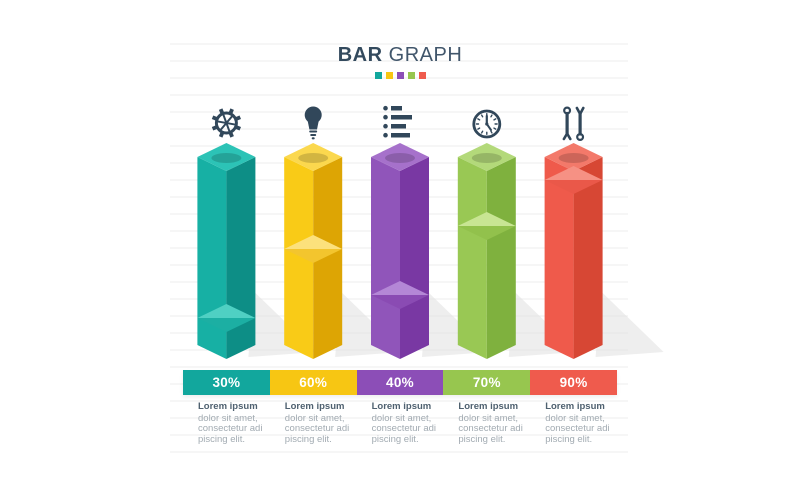 Image resolution: width=800 pixels, height=500 pixels. I want to click on percentage-band: 30% 60% 40% 70% 90%, so click(400, 382).